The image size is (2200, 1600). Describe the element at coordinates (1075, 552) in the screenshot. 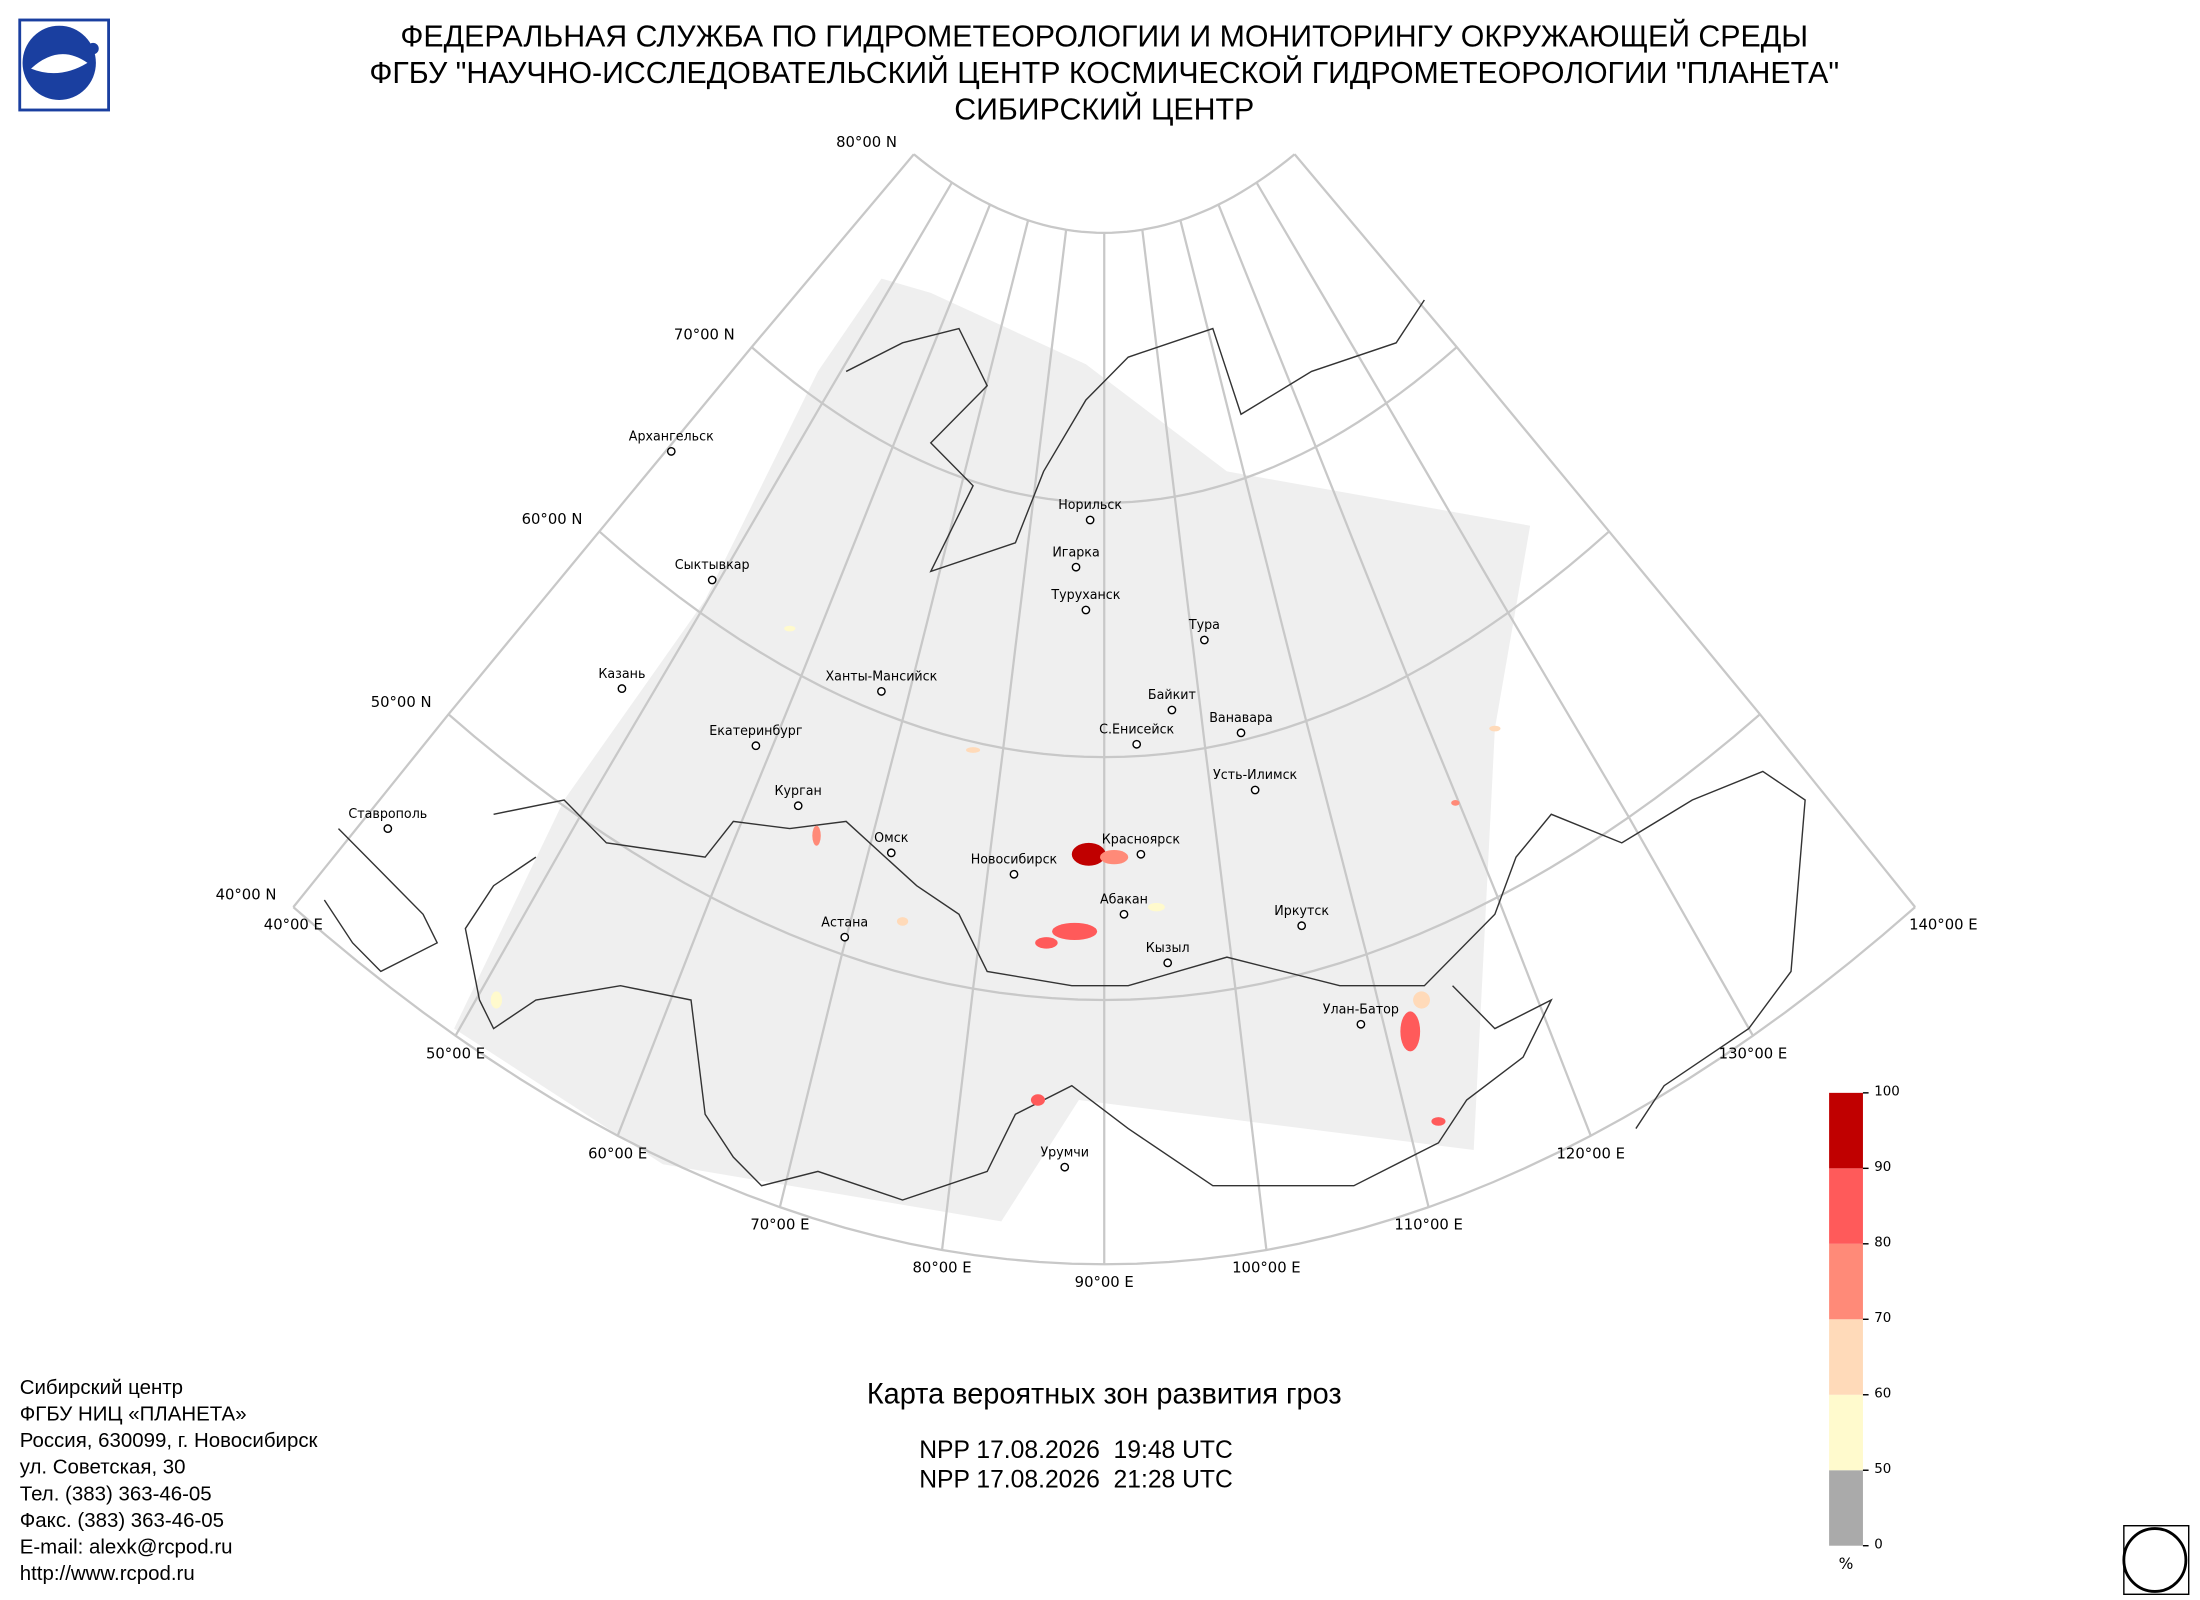

I see `city-label: Игарка` at that location.